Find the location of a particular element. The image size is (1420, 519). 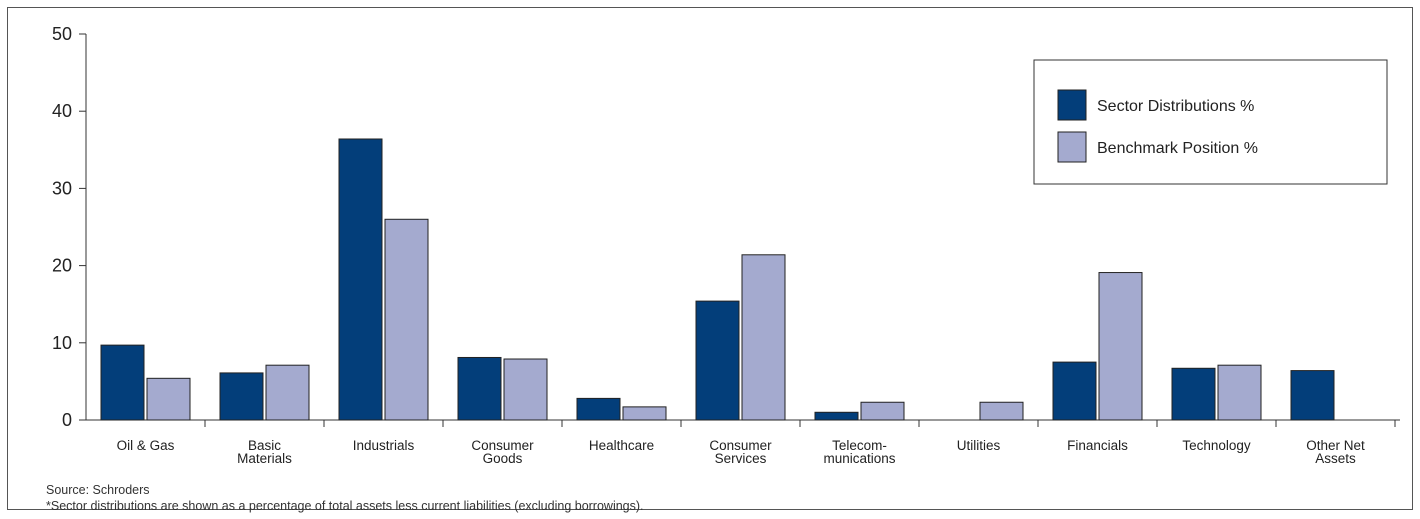

x-tick-label: Other Net Assets is located at coordinates (1335, 452).